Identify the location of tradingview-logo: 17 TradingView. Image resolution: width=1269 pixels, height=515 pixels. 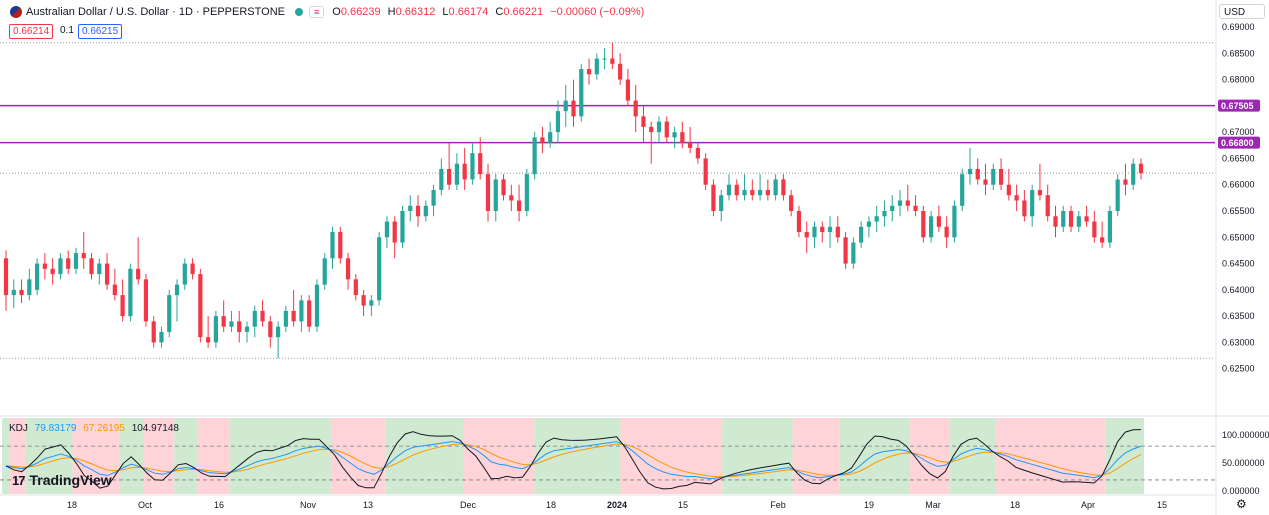
(62, 480).